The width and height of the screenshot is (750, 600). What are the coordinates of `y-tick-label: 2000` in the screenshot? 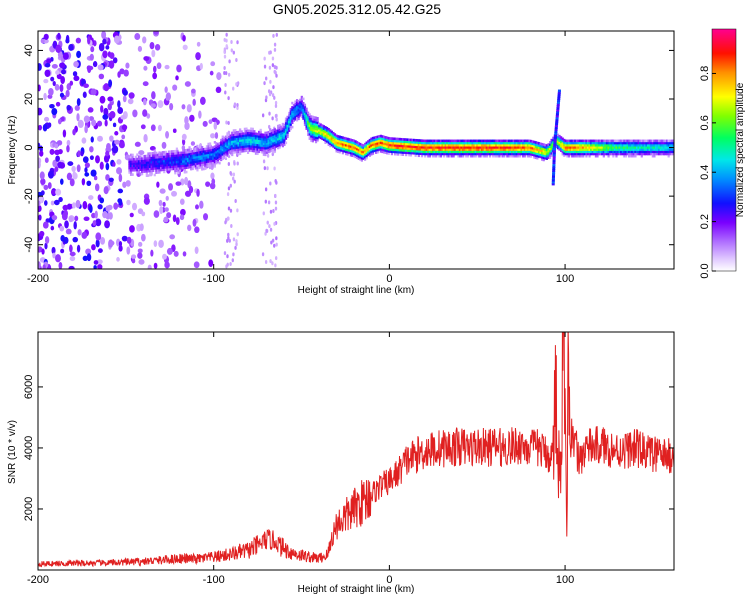 It's located at (29, 509).